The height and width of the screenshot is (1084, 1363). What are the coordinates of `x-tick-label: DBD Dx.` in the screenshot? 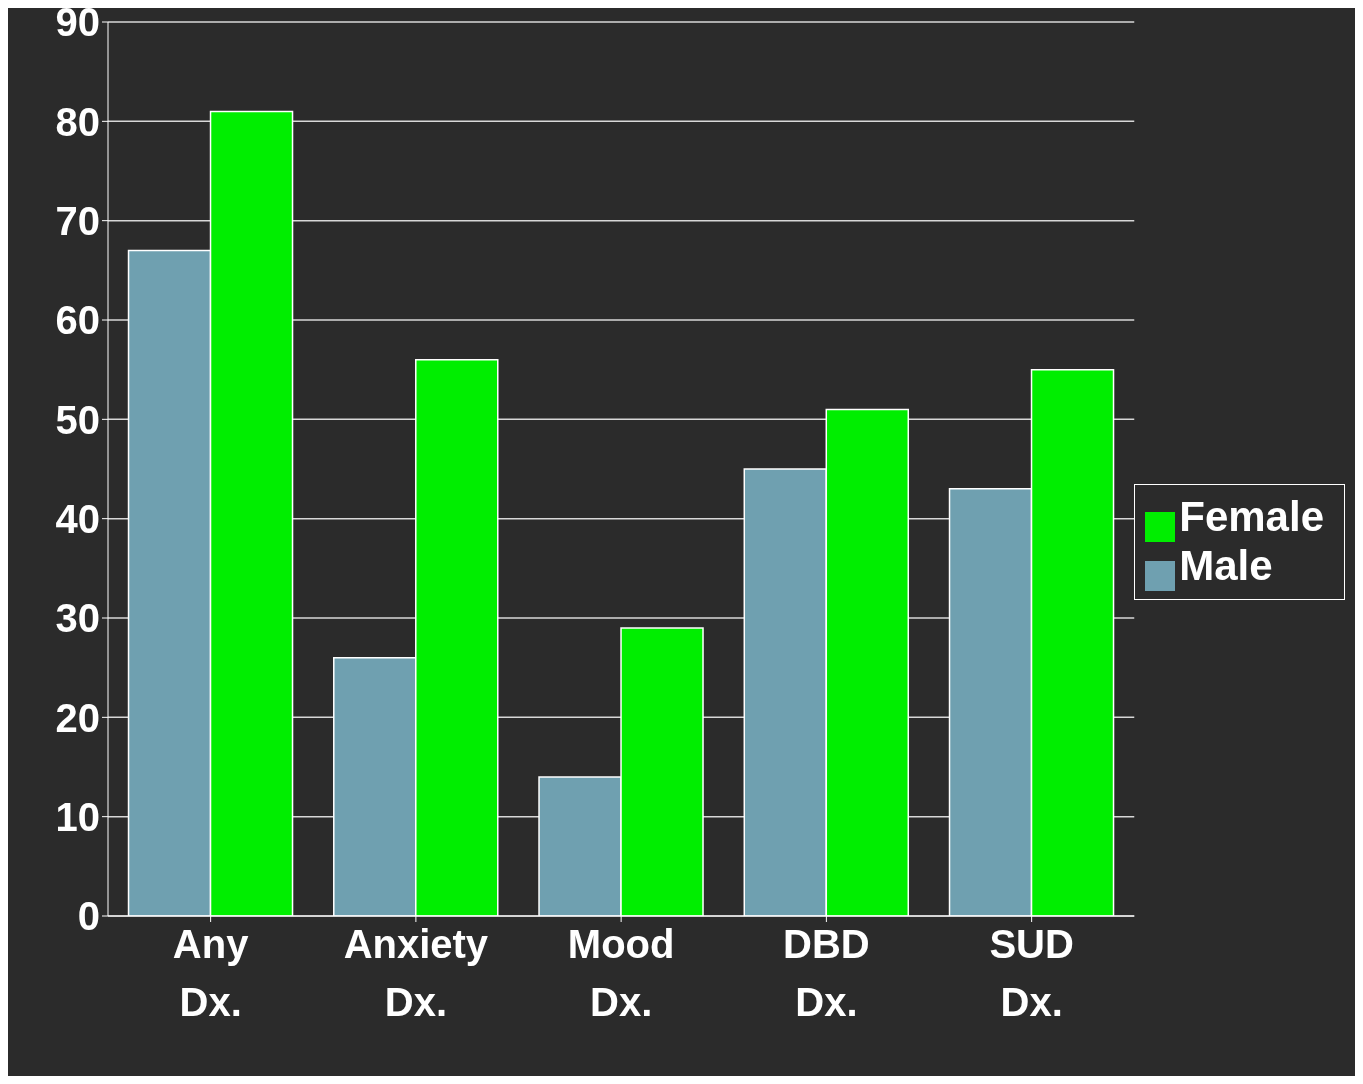 It's located at (826, 973).